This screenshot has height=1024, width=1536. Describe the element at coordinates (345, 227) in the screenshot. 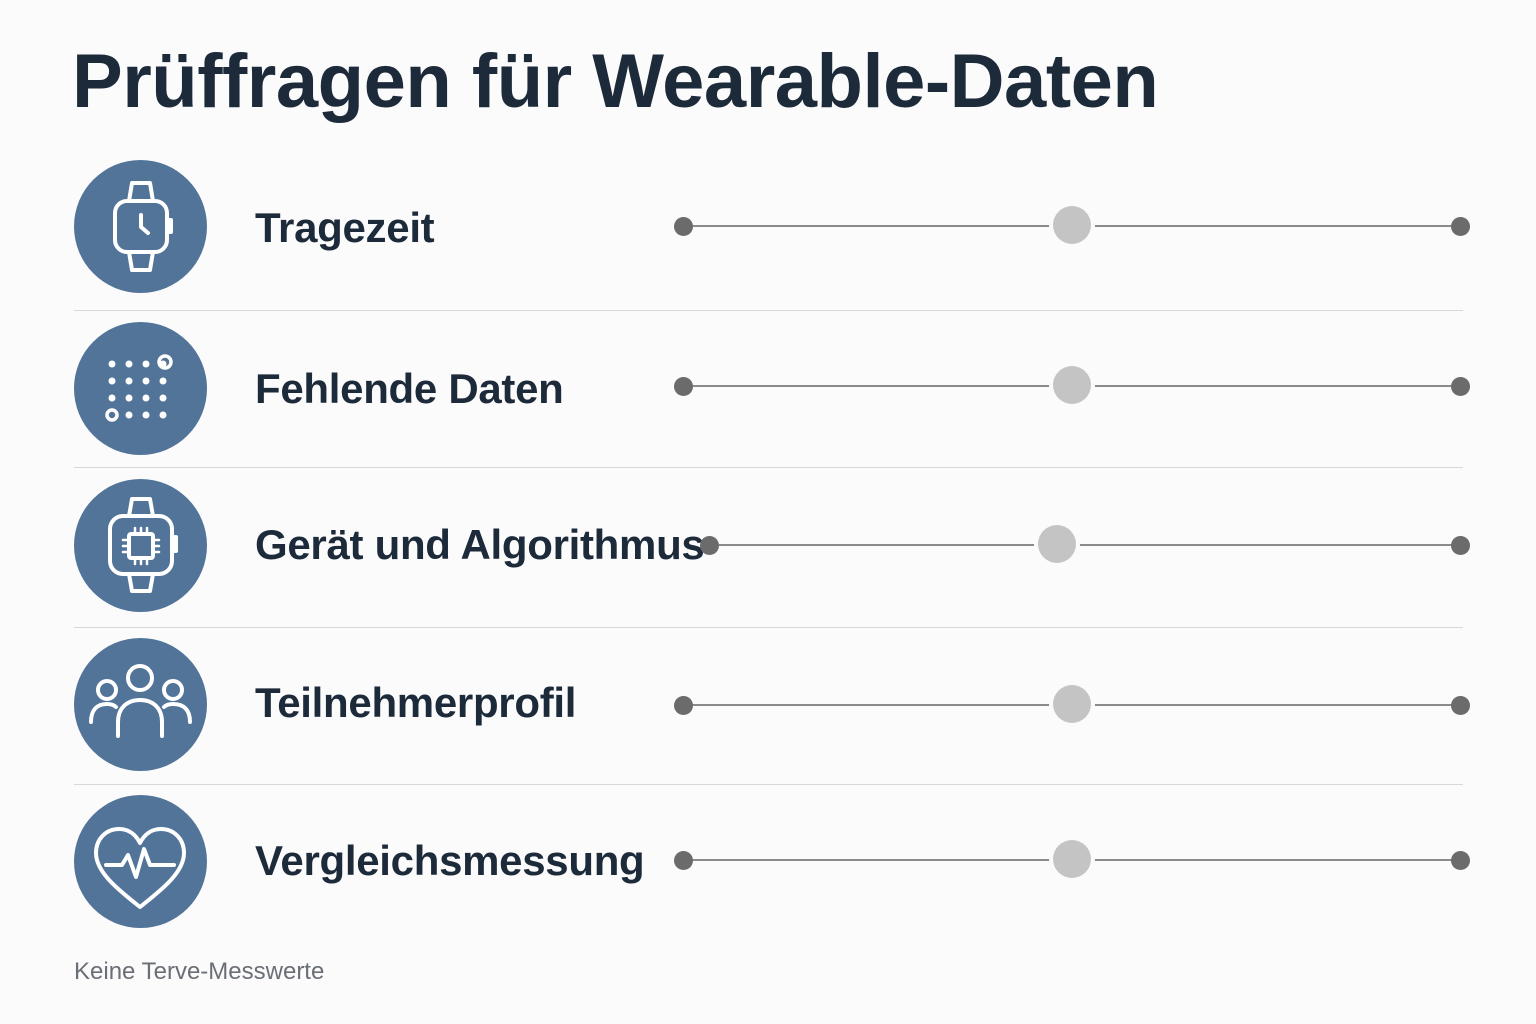

I see `row-label: Tragezeit` at that location.